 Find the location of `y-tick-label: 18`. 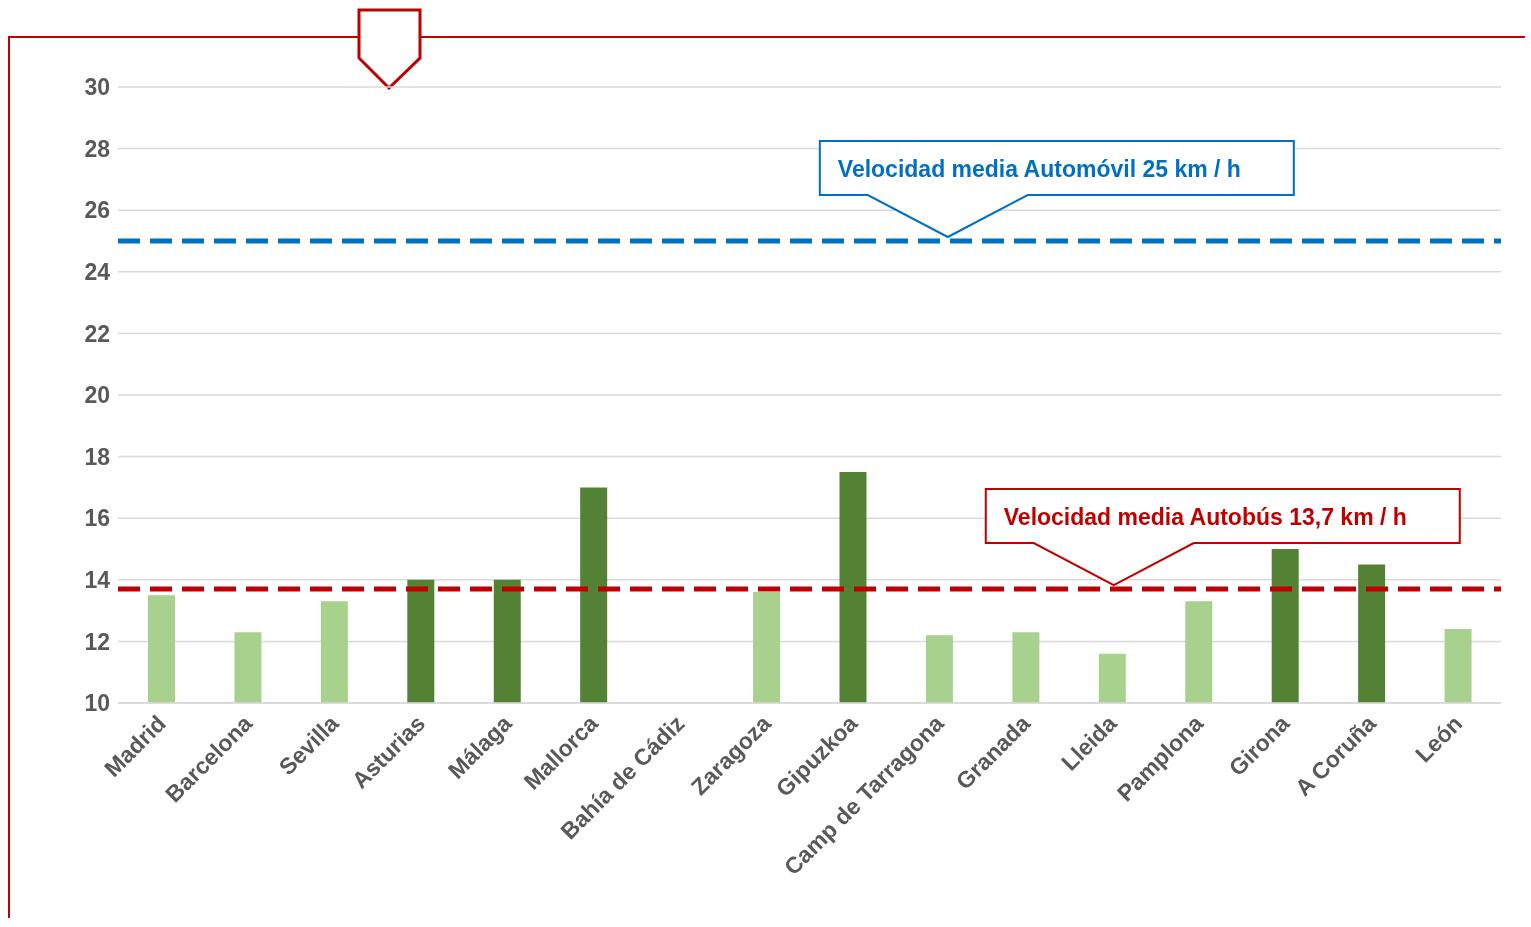

y-tick-label: 18 is located at coordinates (97, 456).